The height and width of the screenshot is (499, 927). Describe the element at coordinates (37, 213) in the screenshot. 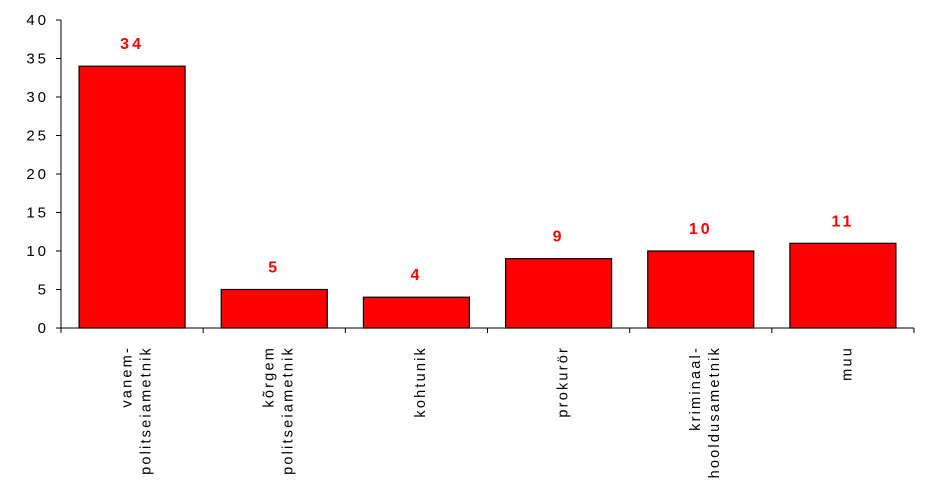

I see `y-tick-label: 15` at that location.